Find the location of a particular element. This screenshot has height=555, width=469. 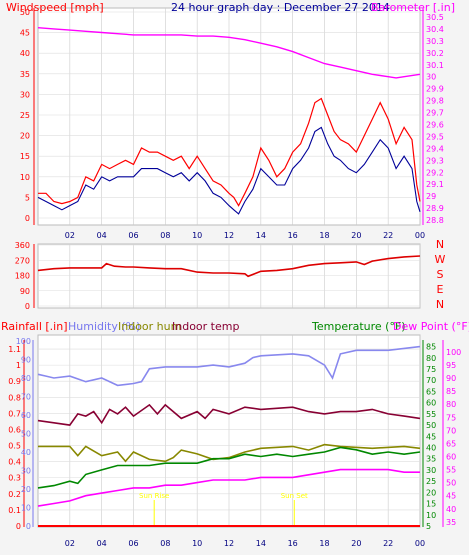

dewpoint-tick-label: 90 is located at coordinates (451, 378).